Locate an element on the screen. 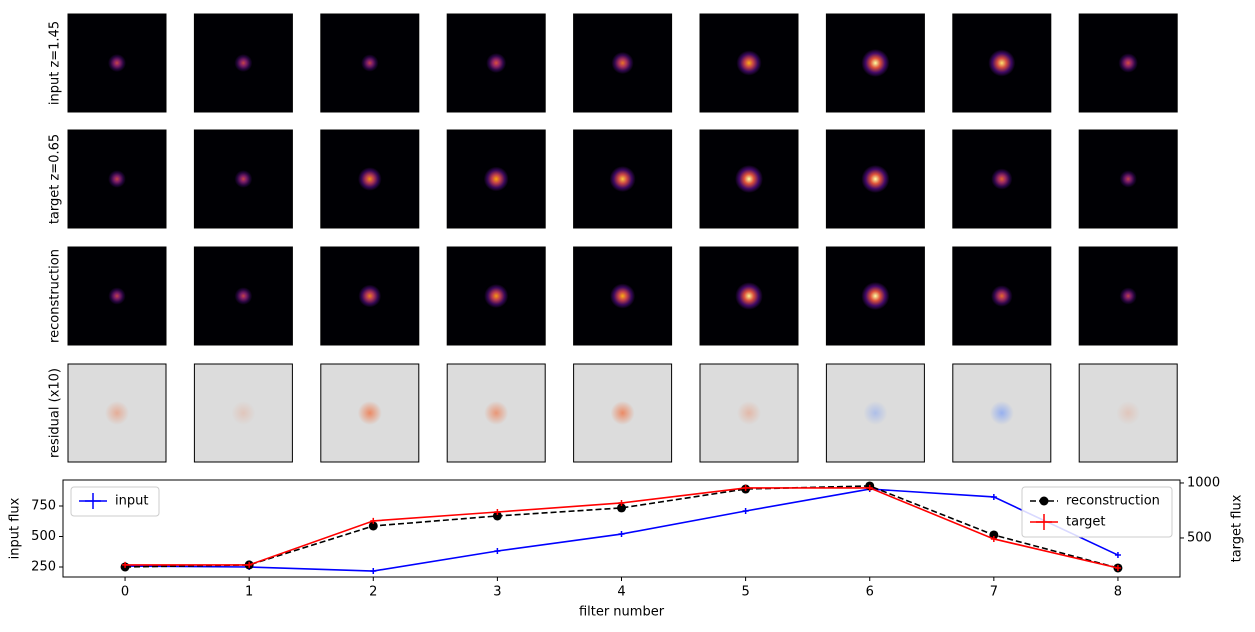 This screenshot has height=632, width=1255. row-label: residual (x10) is located at coordinates (55, 413).